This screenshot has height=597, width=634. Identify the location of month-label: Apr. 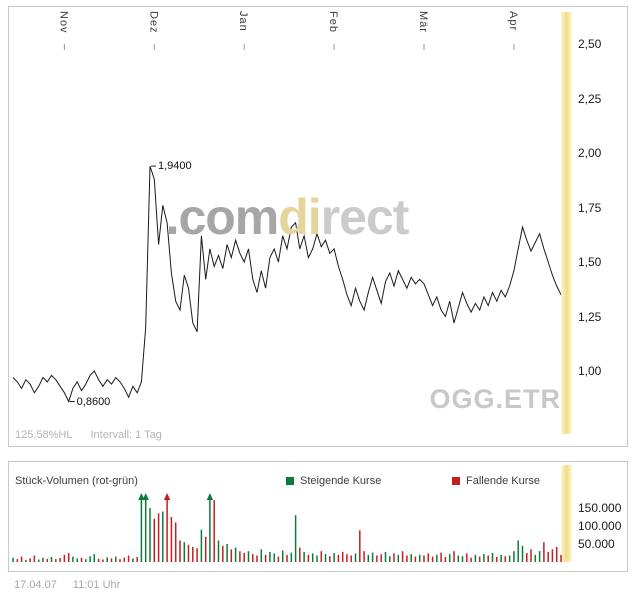
(512, 21).